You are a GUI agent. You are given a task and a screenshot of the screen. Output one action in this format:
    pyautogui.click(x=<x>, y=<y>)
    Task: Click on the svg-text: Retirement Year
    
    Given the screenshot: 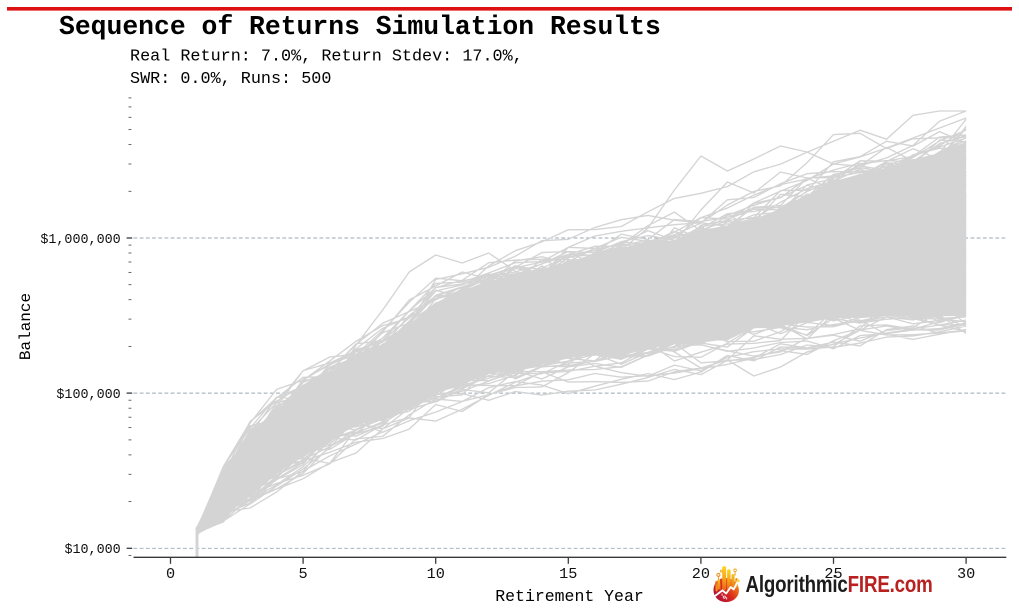 What is the action you would take?
    pyautogui.click(x=569, y=596)
    